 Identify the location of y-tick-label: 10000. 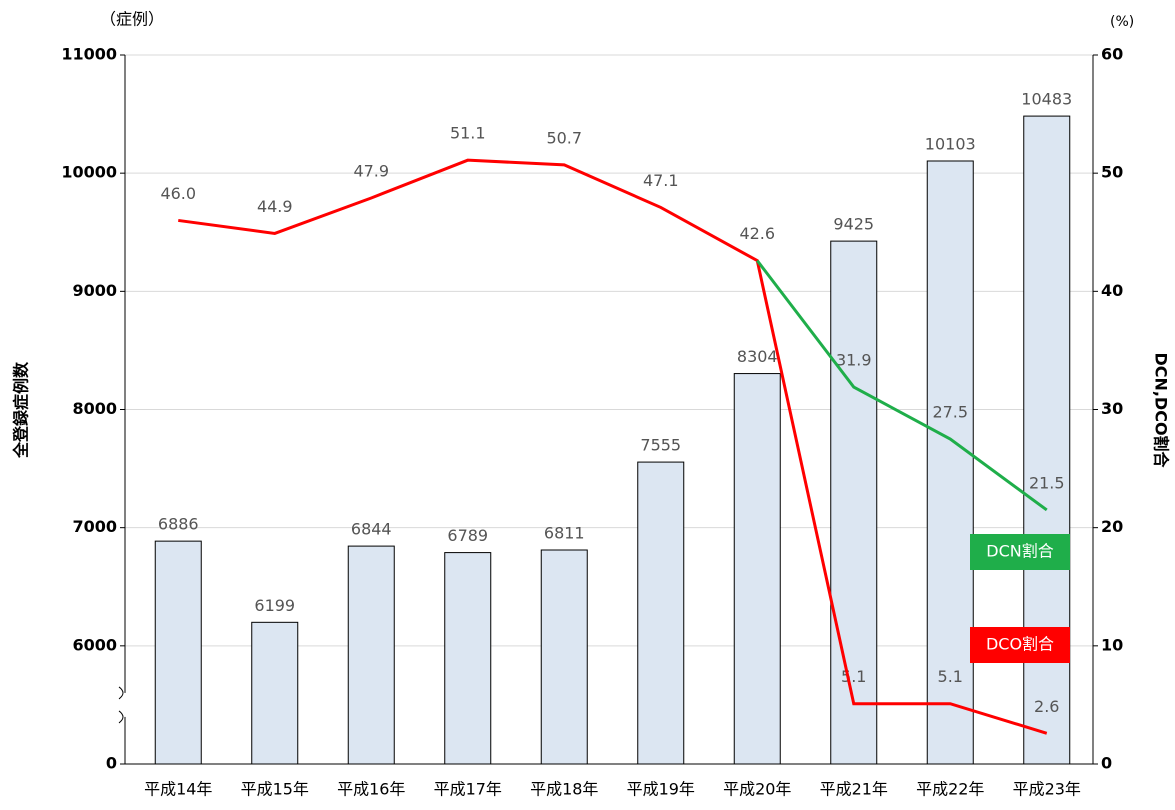
(89, 172).